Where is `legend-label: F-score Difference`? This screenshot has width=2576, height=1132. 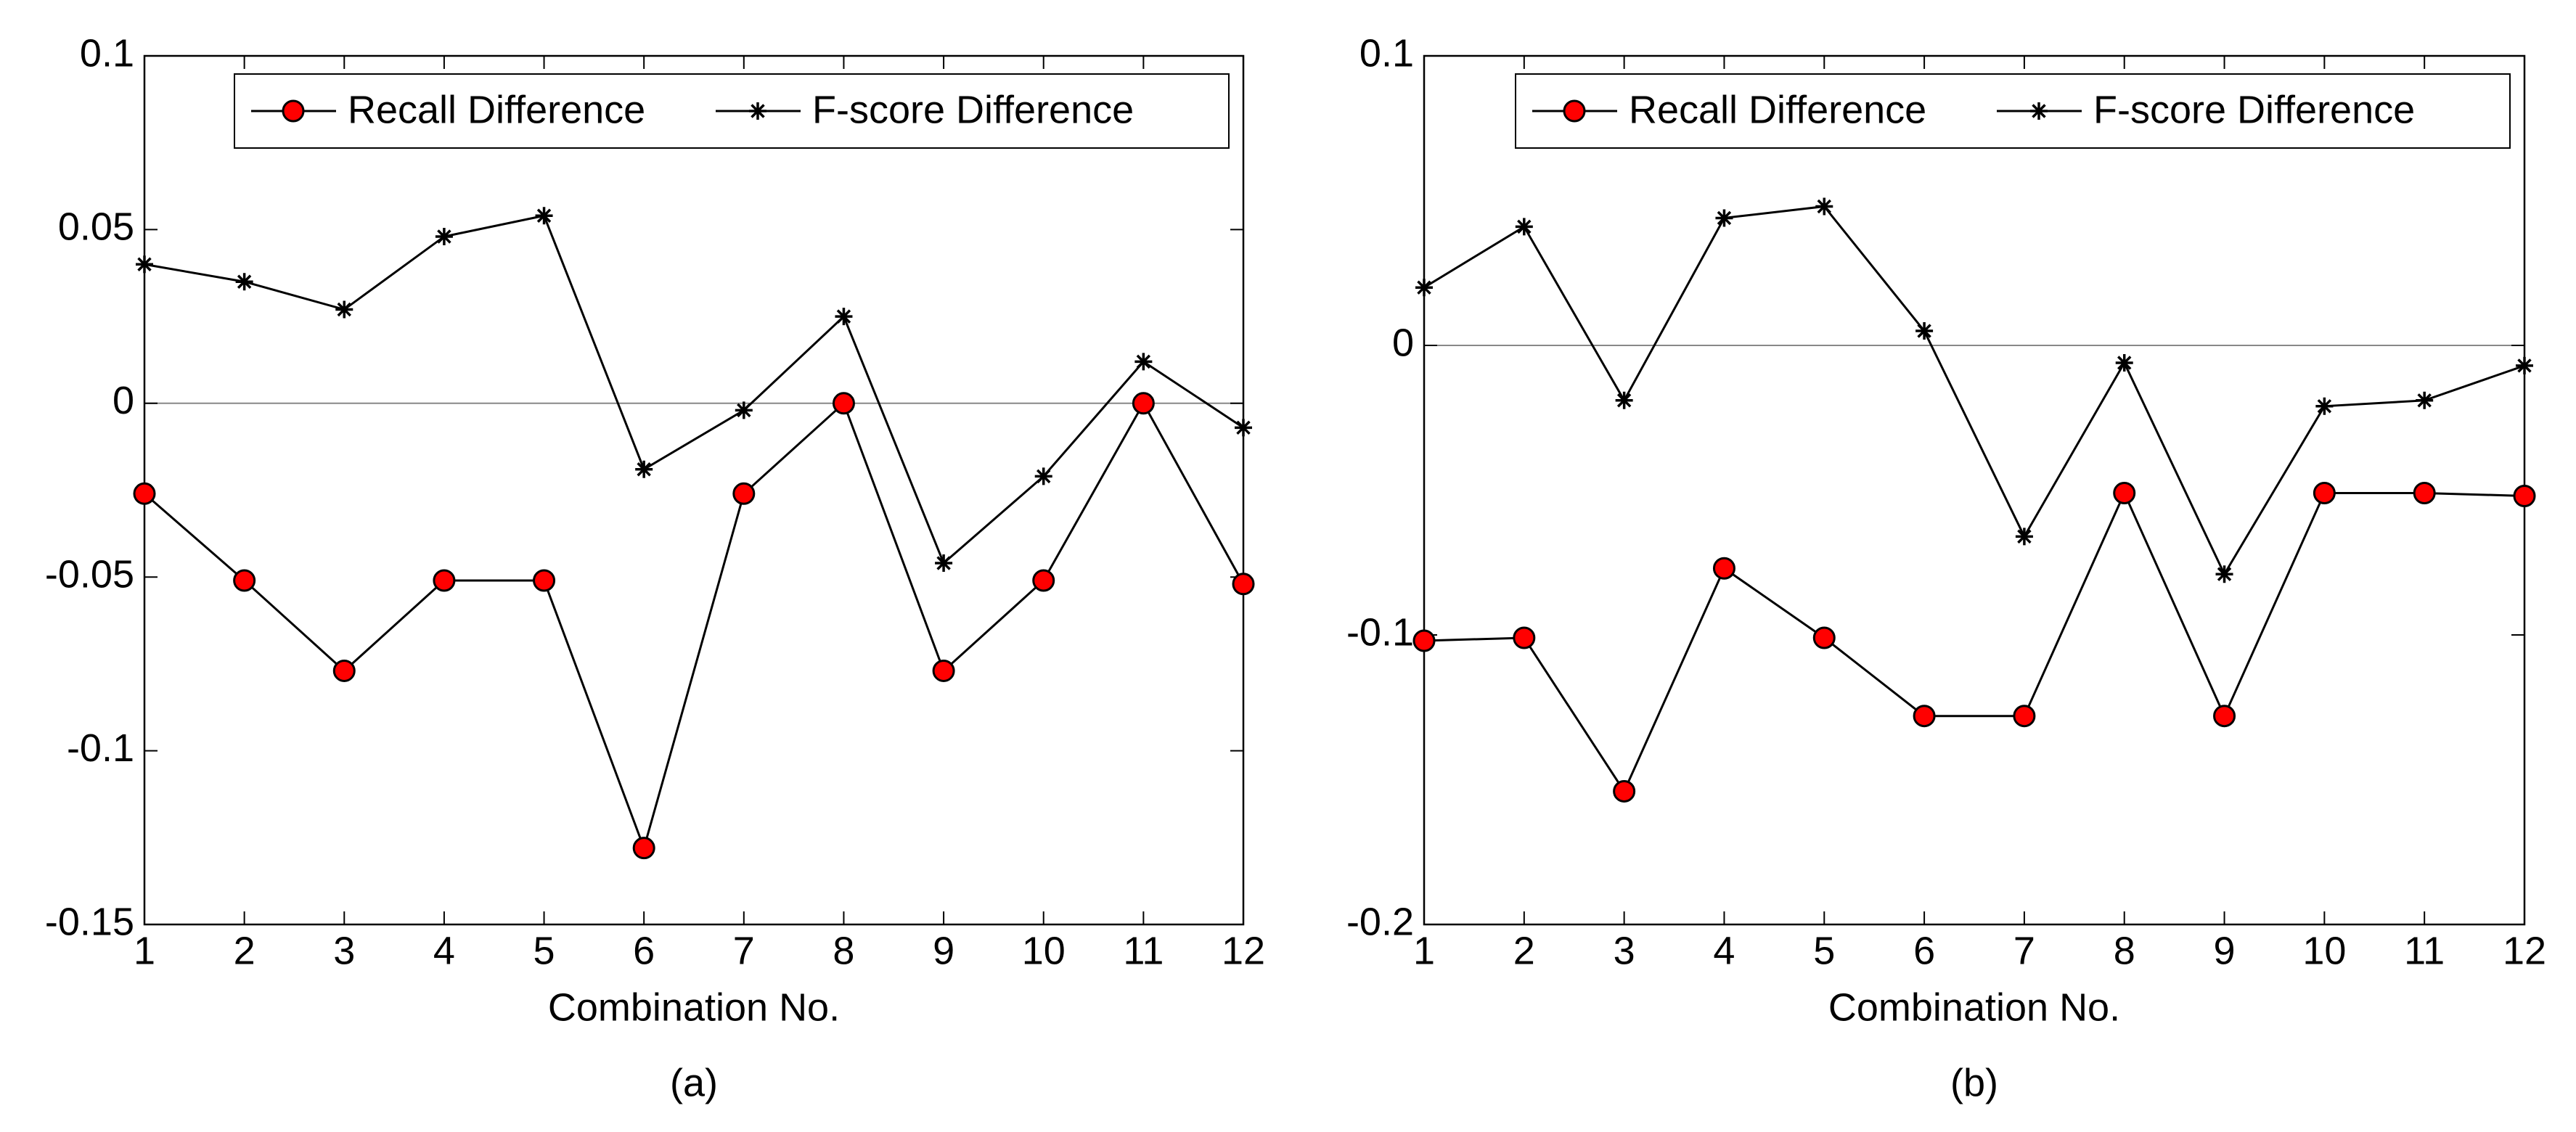
legend-label: F-score Difference is located at coordinates (2254, 109).